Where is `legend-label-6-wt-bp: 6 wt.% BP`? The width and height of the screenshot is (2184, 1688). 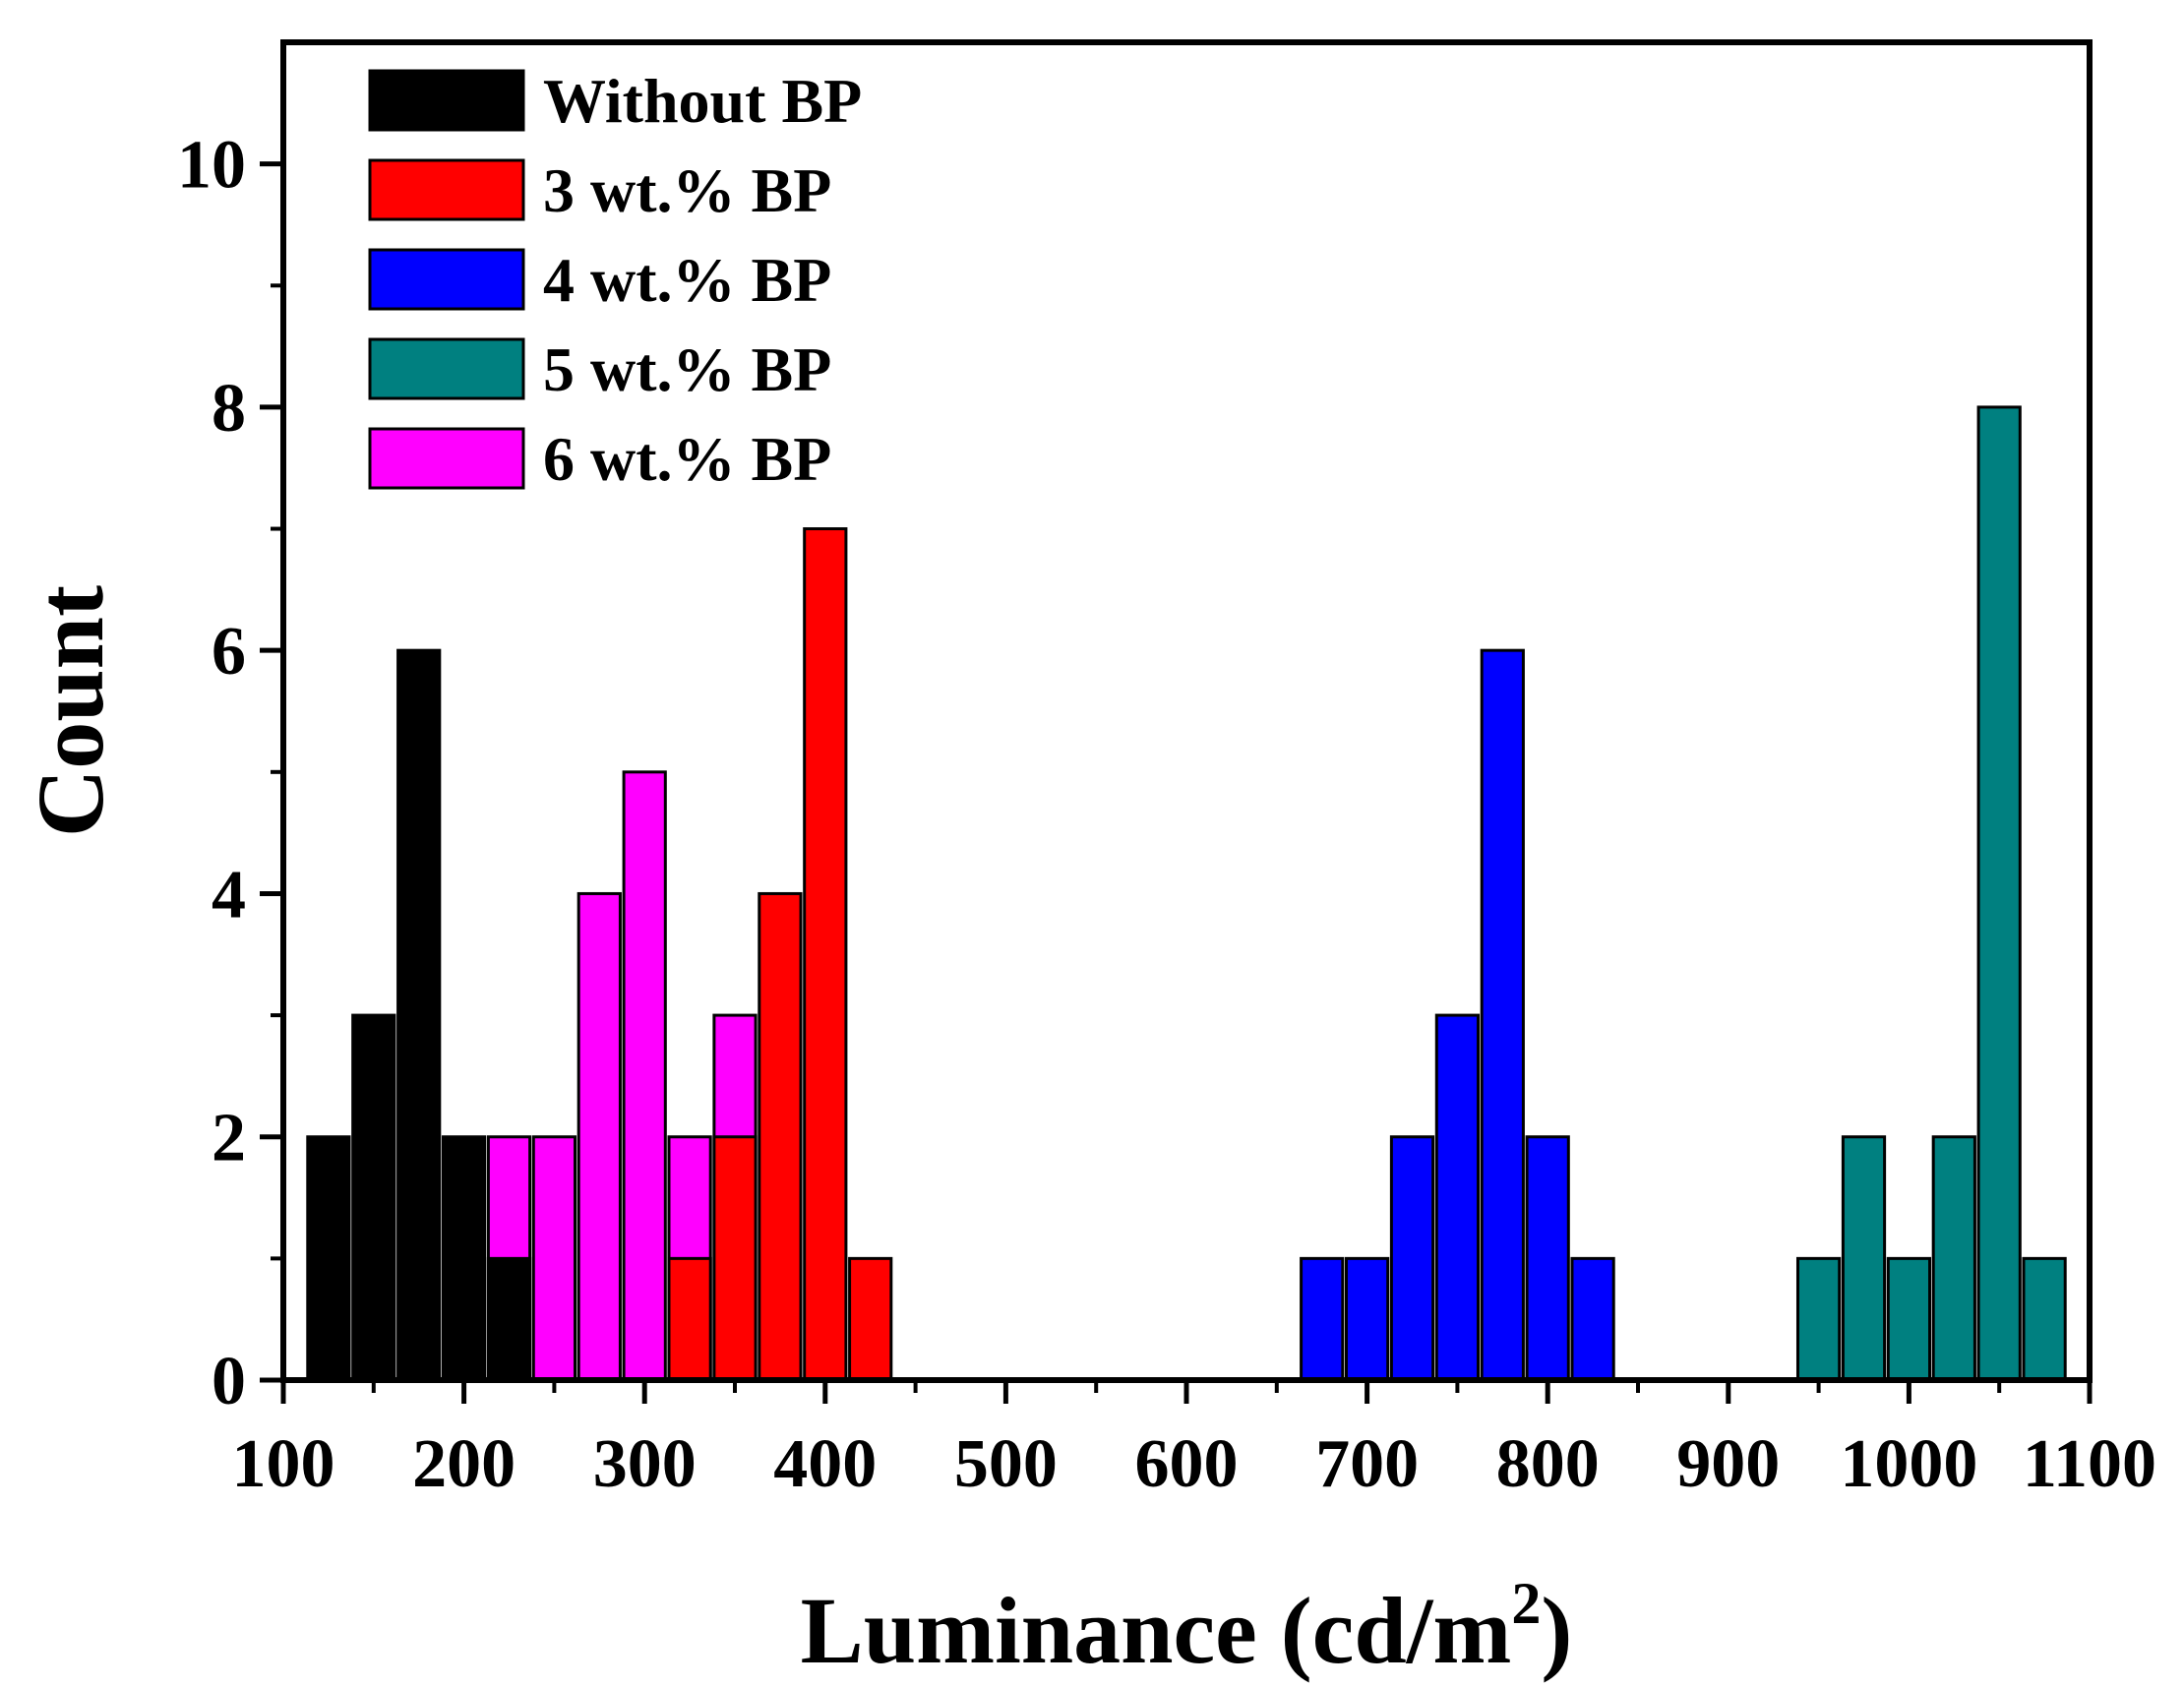 legend-label-6-wt-bp: 6 wt.% BP is located at coordinates (687, 459).